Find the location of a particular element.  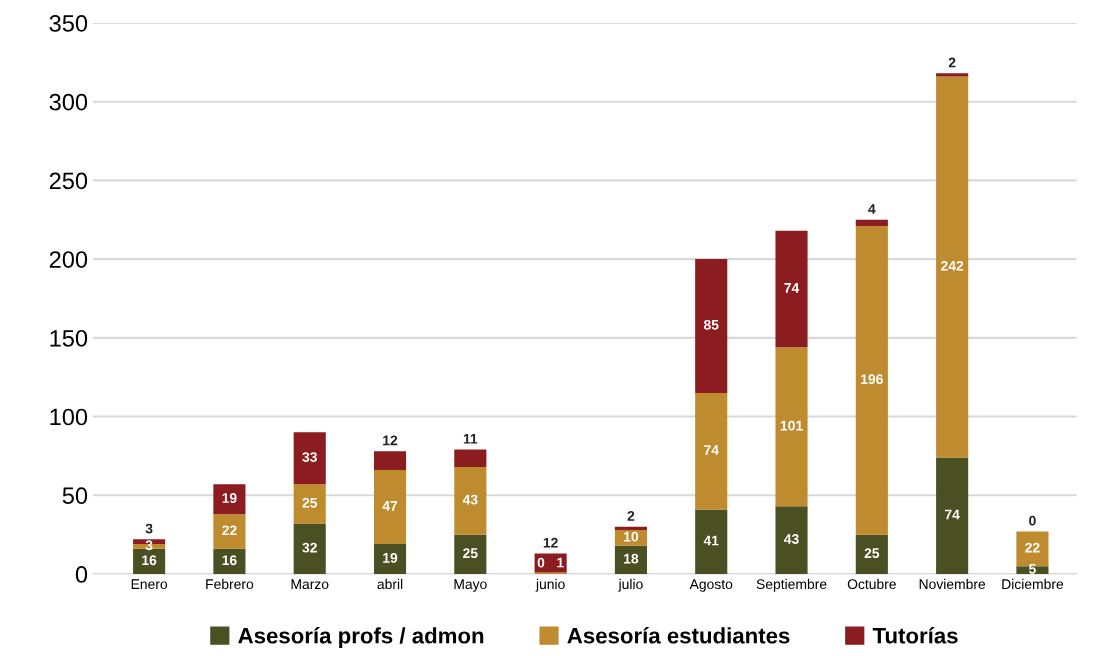

x-tick-label: Septiembre is located at coordinates (791, 585).